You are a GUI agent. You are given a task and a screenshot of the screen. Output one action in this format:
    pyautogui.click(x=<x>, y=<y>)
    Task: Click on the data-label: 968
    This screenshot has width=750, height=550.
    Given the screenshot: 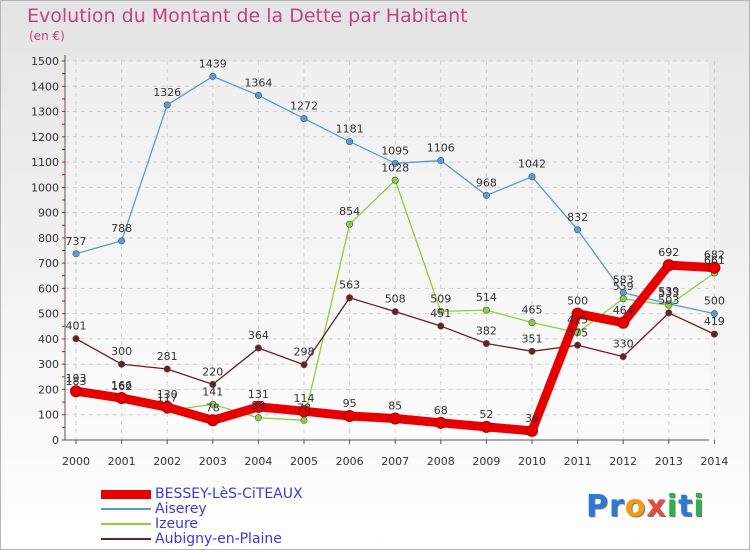 What is the action you would take?
    pyautogui.click(x=486, y=182)
    